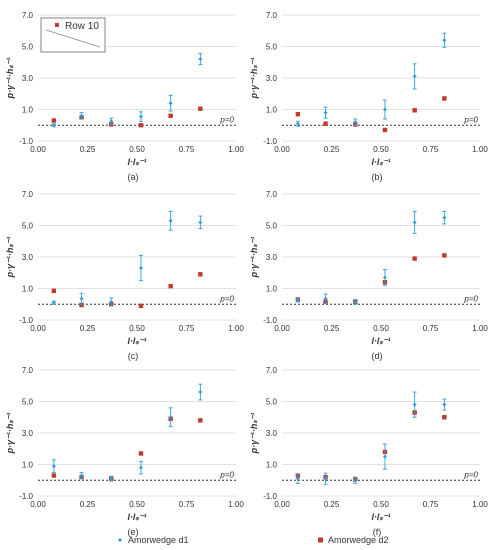 The width and height of the screenshot is (497, 550). Describe the element at coordinates (377, 532) in the screenshot. I see `panel-label: (f)` at that location.